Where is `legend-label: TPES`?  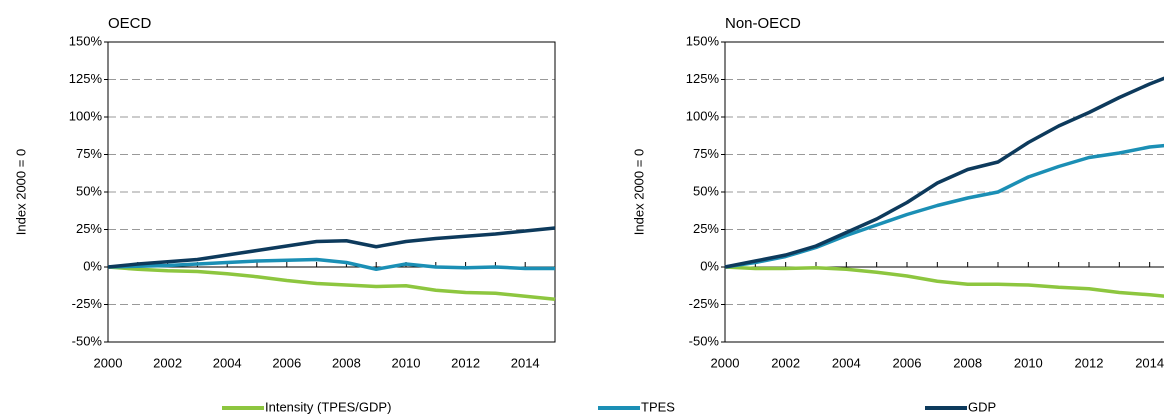 legend-label: TPES is located at coordinates (658, 406).